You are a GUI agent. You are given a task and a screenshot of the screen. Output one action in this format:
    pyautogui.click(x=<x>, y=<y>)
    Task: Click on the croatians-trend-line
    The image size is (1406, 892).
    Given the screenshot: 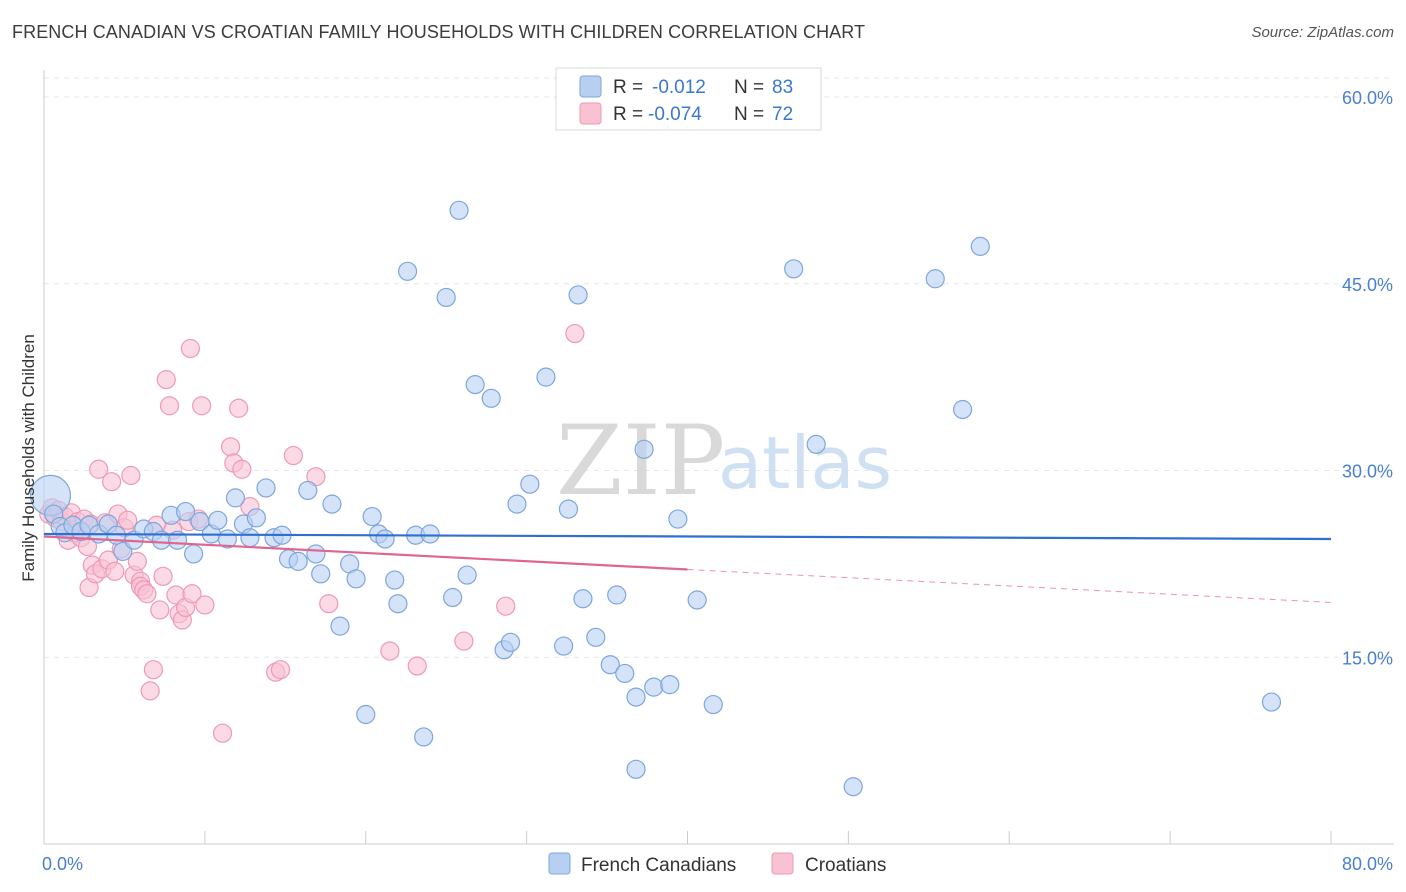 What is the action you would take?
    pyautogui.click(x=365, y=553)
    